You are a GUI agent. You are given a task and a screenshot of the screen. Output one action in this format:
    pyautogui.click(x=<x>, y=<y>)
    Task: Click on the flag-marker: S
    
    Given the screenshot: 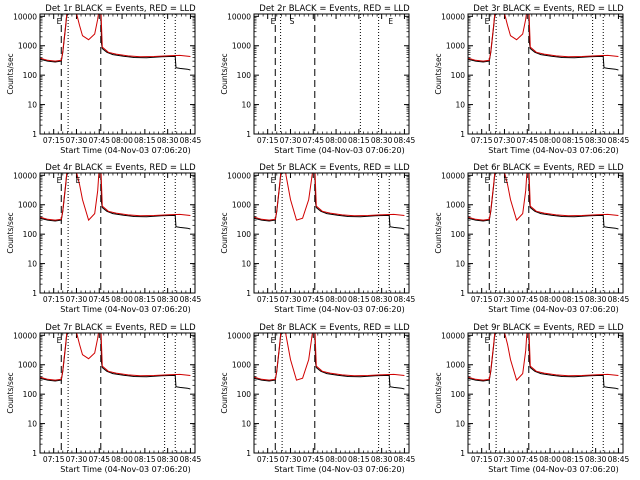 What is the action you would take?
    pyautogui.click(x=292, y=21)
    